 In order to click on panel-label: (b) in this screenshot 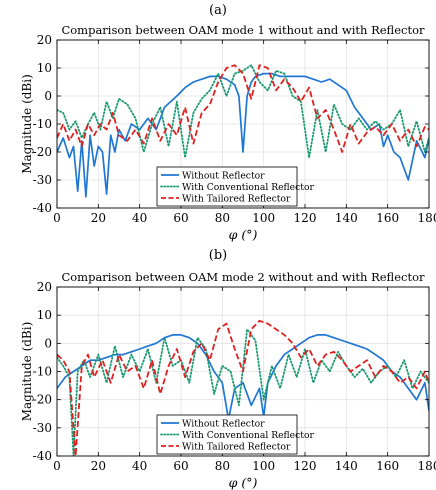, I will do `click(218, 255)`.